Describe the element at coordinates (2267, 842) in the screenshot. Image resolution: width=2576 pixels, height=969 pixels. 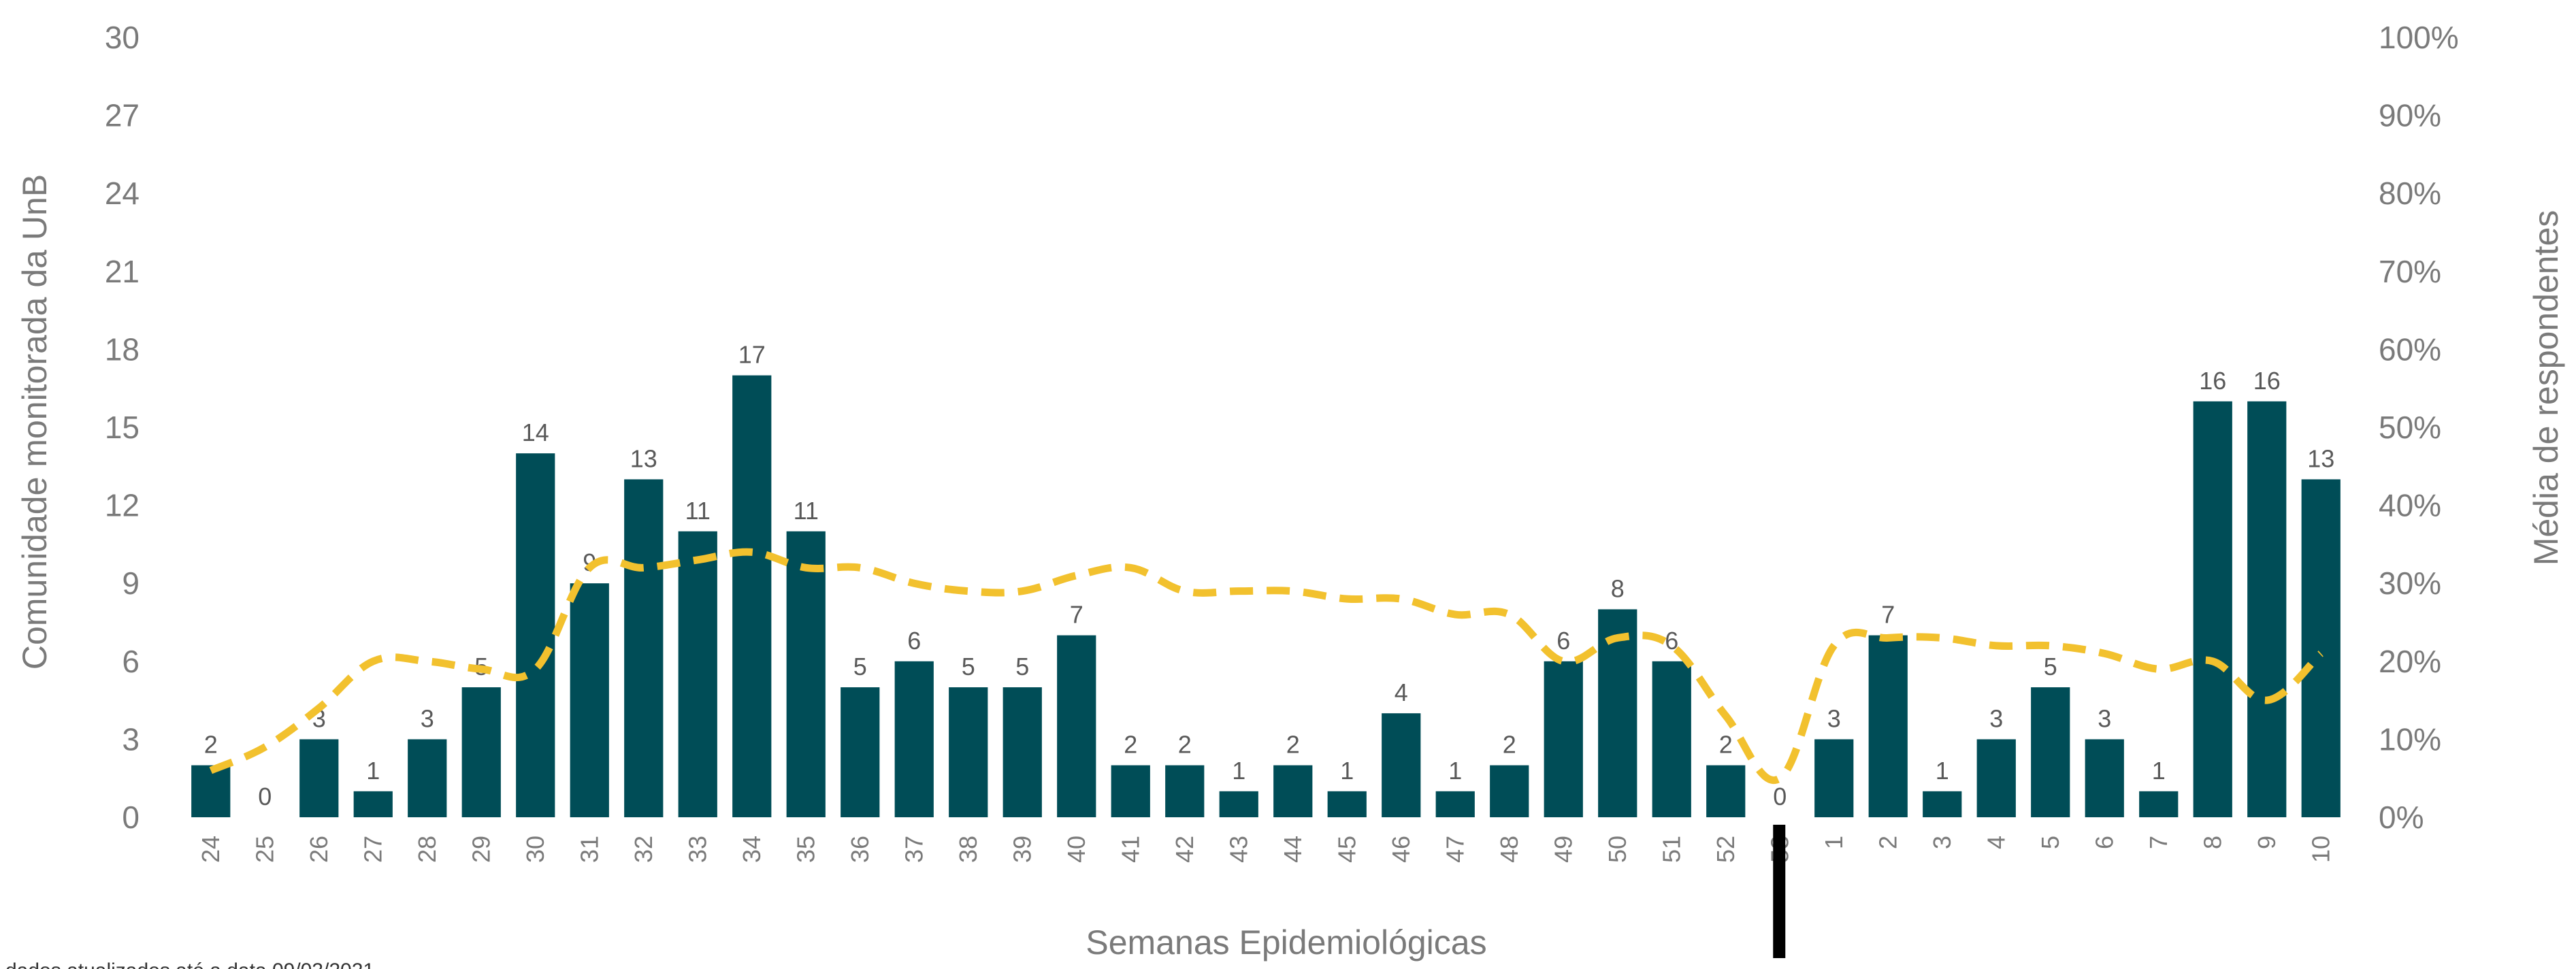
I see `x-tick-9: 9` at that location.